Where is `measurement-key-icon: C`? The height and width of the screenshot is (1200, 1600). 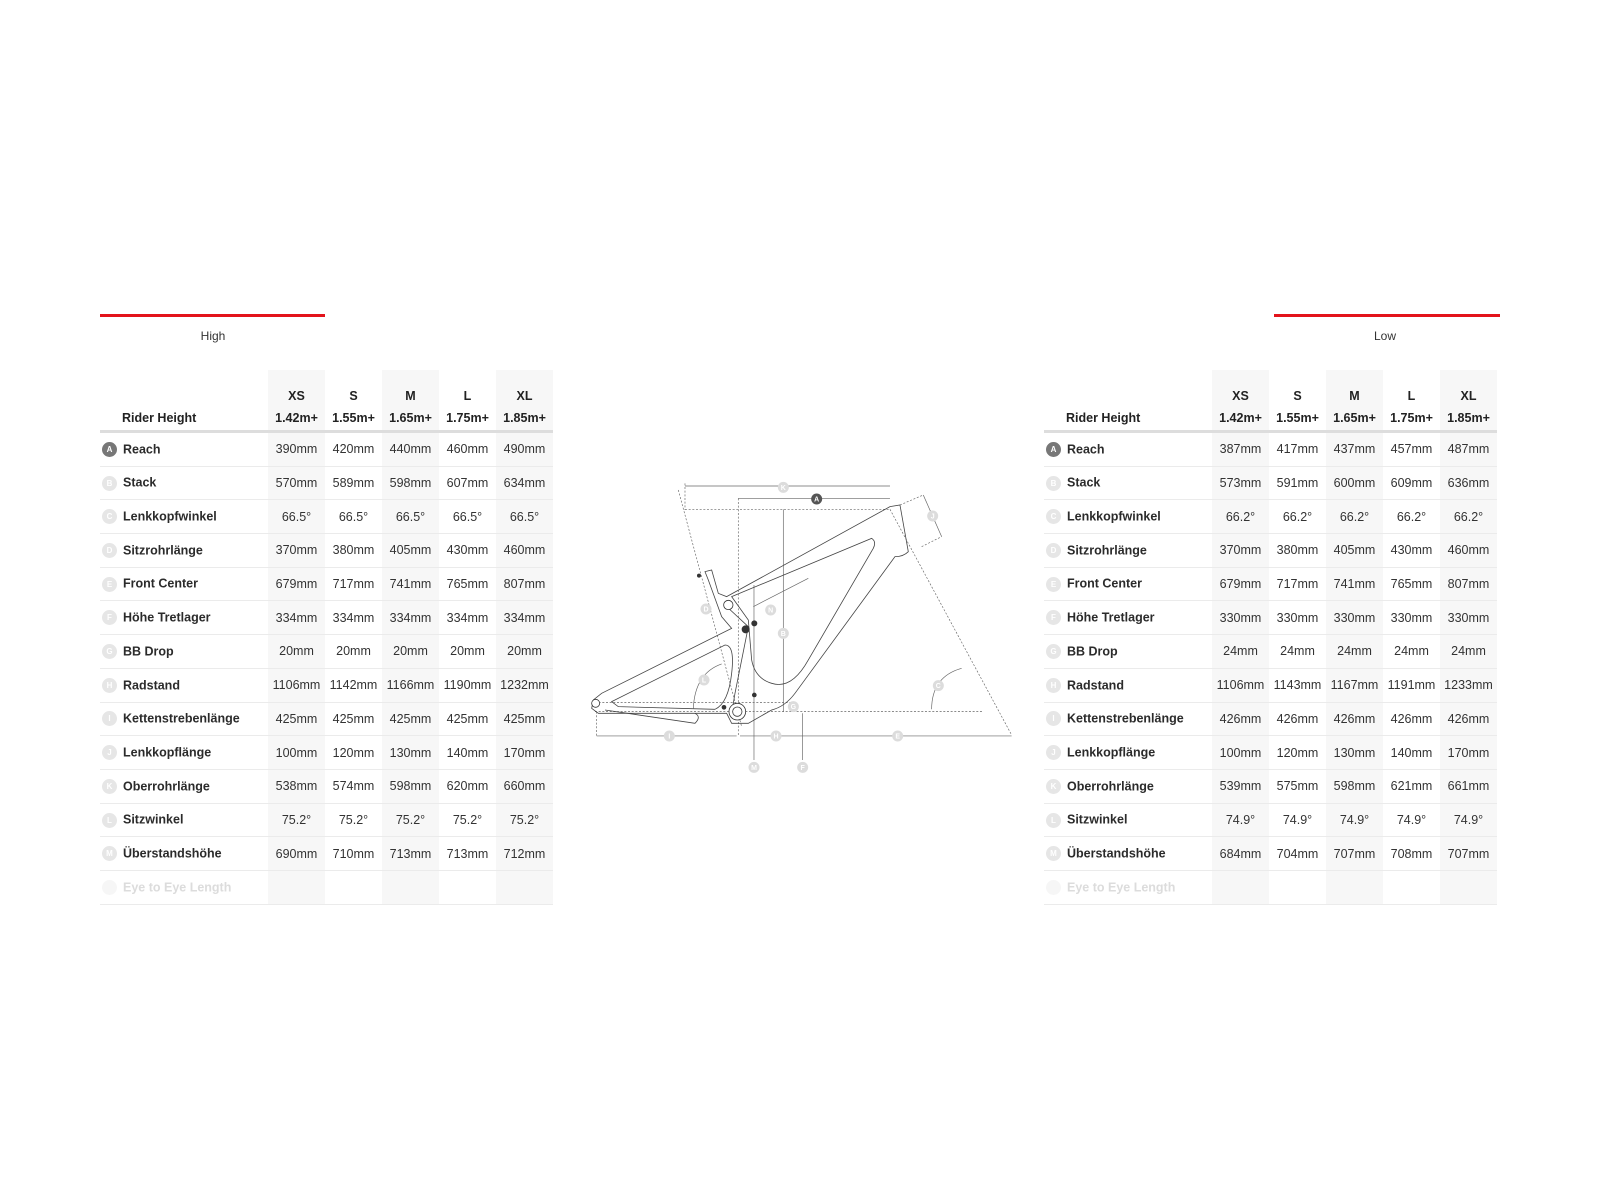
measurement-key-icon: C is located at coordinates (109, 517).